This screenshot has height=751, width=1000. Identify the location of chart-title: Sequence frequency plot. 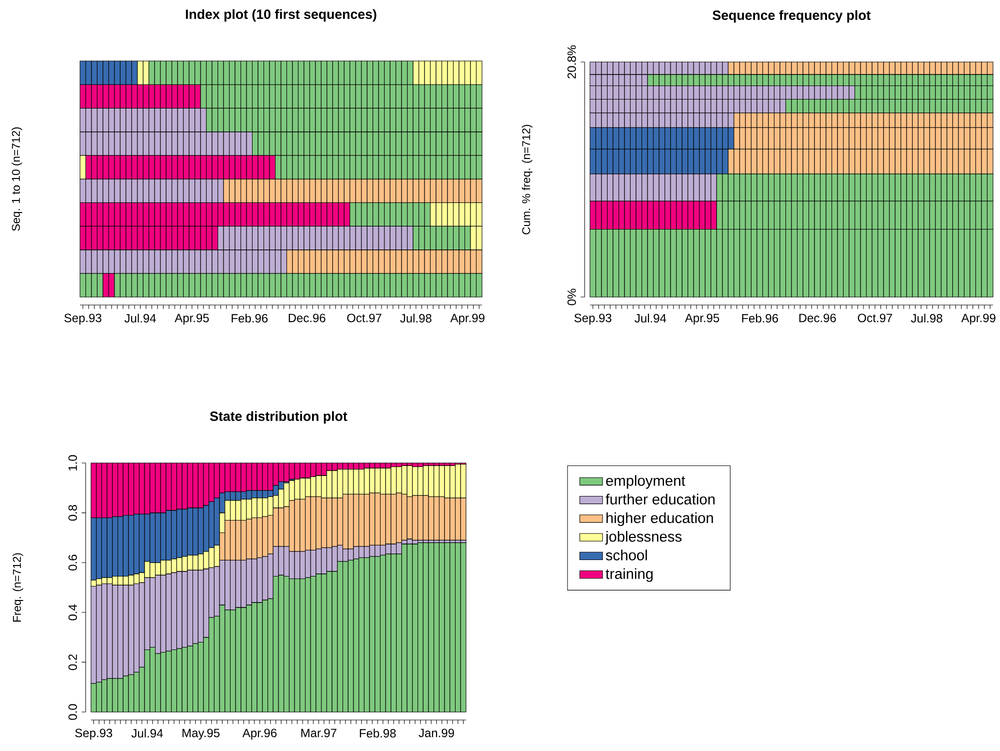
(791, 16).